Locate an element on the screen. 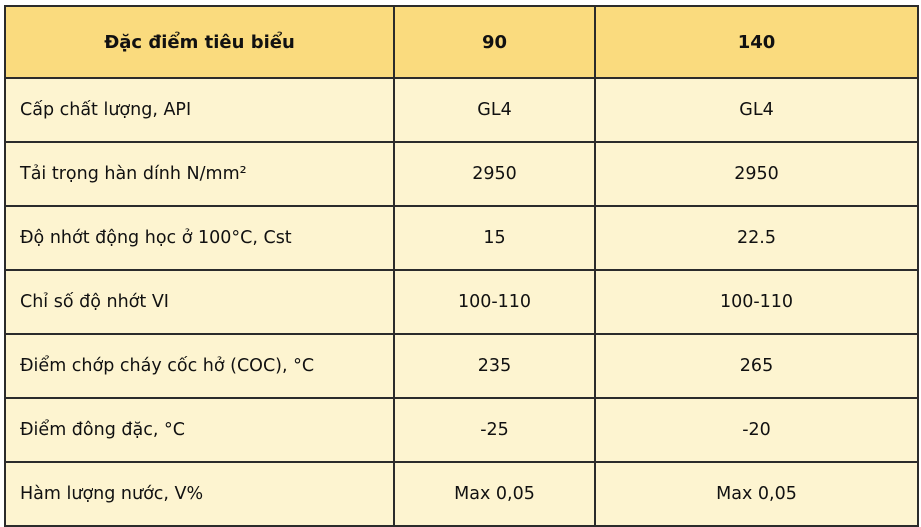 This screenshot has width=921, height=527. value-140: 2950 is located at coordinates (756, 174).